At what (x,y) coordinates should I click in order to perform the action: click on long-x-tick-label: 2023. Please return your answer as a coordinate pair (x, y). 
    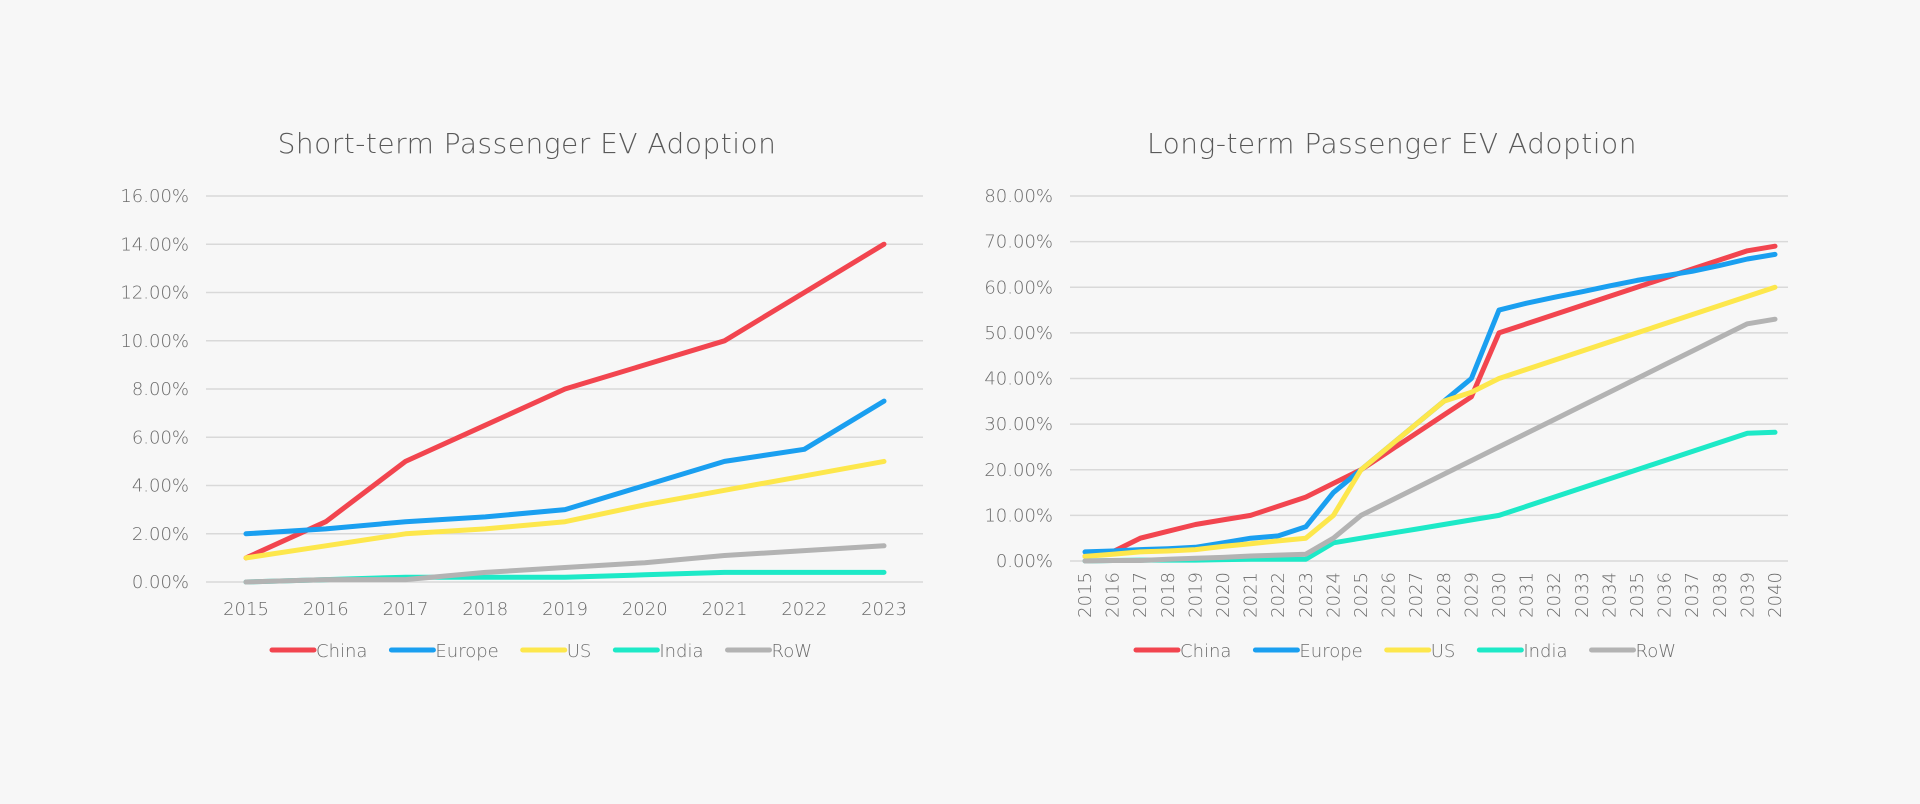
    Looking at the image, I should click on (1306, 595).